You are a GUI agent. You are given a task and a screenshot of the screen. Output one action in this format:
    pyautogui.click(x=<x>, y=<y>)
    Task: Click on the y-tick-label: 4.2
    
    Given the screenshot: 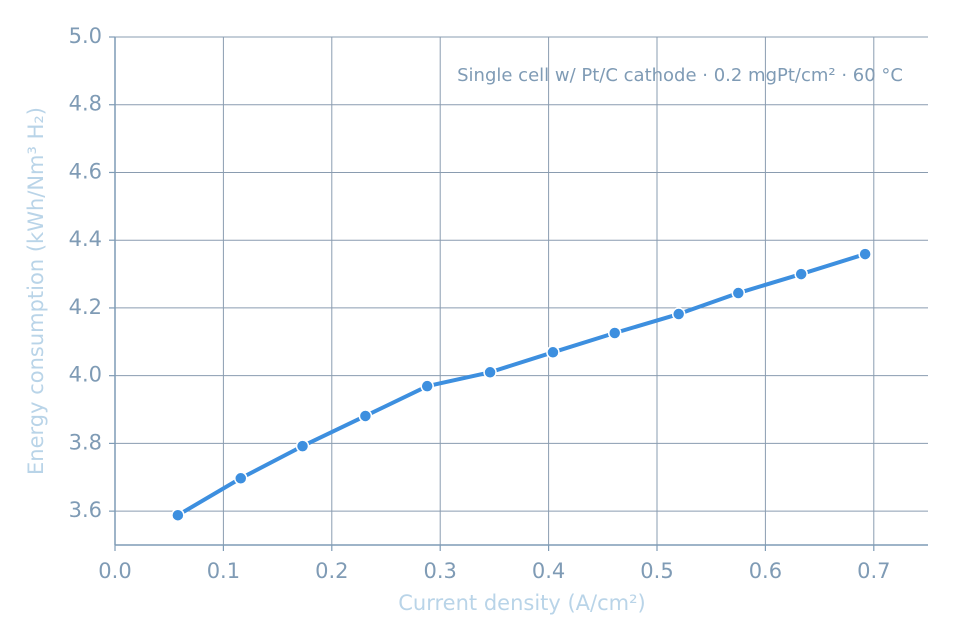 What is the action you would take?
    pyautogui.click(x=85, y=307)
    